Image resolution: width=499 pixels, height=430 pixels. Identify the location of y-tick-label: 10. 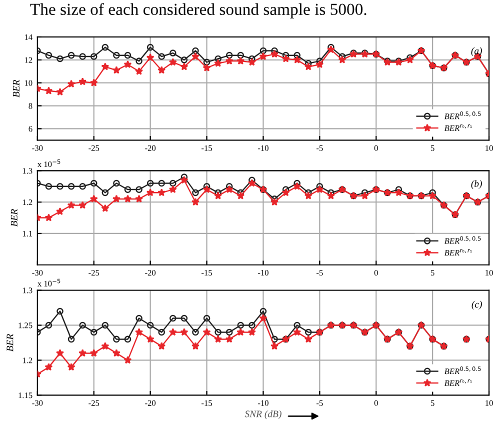
(28, 83).